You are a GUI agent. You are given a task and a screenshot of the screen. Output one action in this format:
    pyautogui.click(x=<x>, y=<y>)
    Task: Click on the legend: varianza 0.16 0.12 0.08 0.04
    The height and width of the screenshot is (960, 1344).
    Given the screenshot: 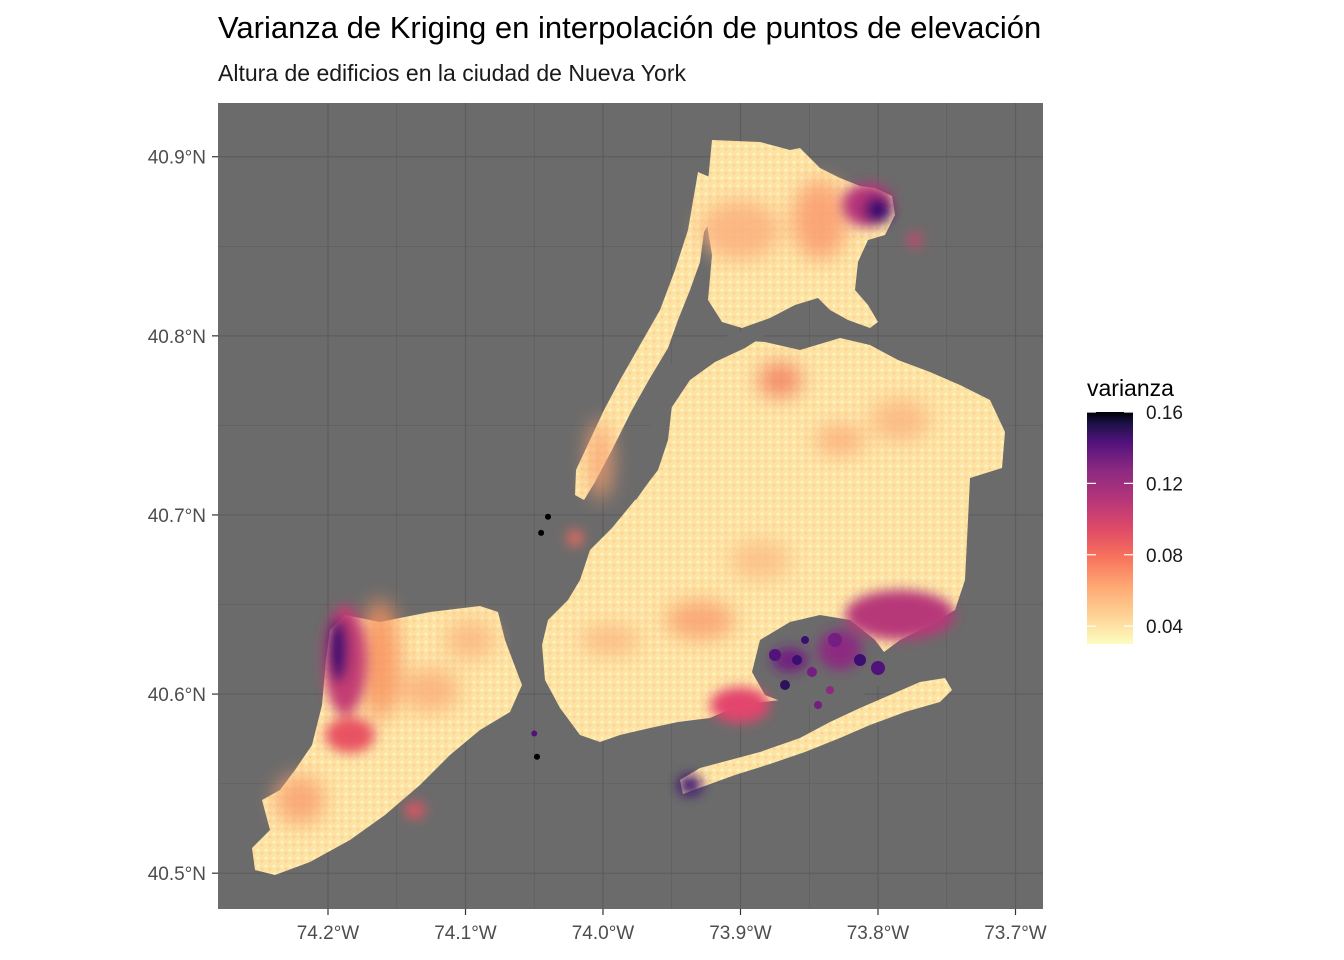 What is the action you would take?
    pyautogui.click(x=1135, y=509)
    